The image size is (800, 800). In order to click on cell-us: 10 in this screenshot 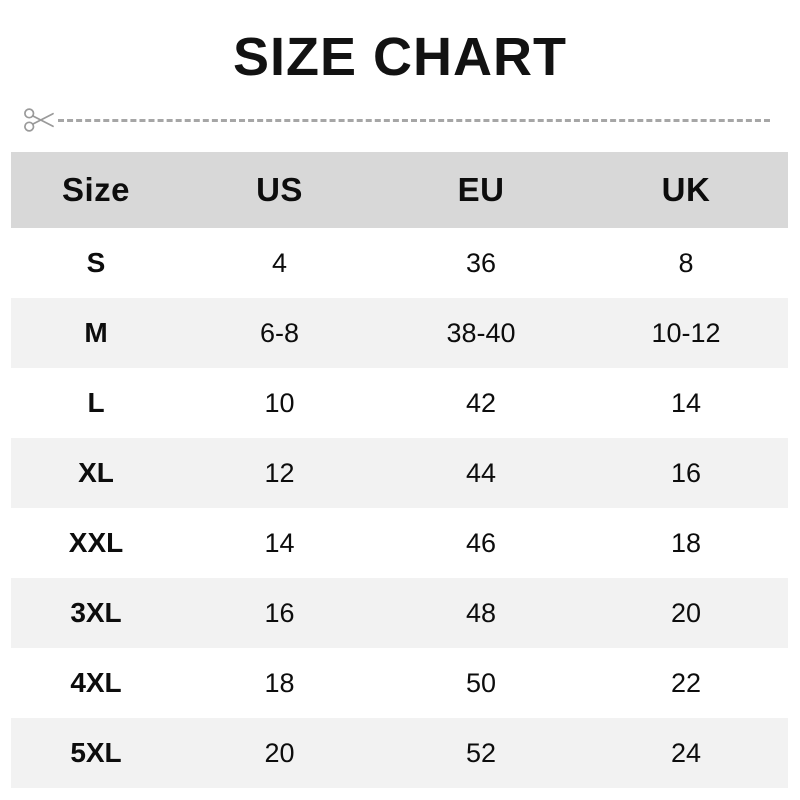, I will do `click(279, 402)`.